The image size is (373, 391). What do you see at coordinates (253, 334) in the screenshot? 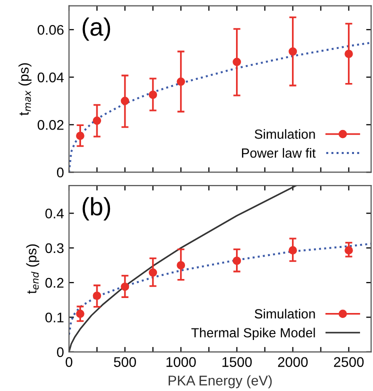
I see `legend-label: Thermal Spike Model` at bounding box center [253, 334].